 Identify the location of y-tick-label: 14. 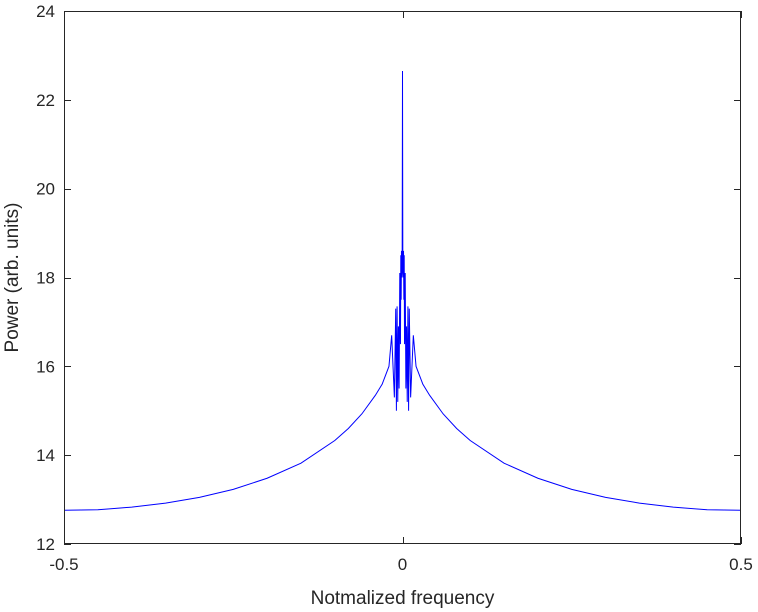
(45, 455).